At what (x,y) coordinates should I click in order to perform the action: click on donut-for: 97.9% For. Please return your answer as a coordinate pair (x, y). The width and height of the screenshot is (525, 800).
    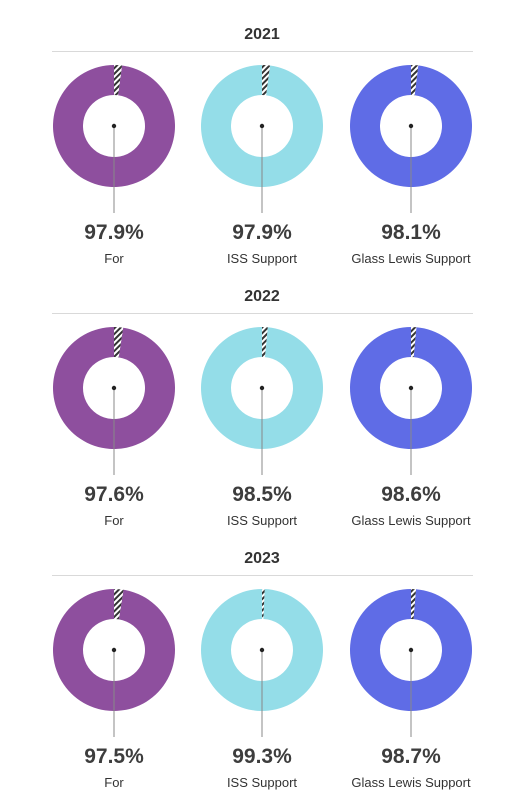
    Looking at the image, I should click on (113, 165).